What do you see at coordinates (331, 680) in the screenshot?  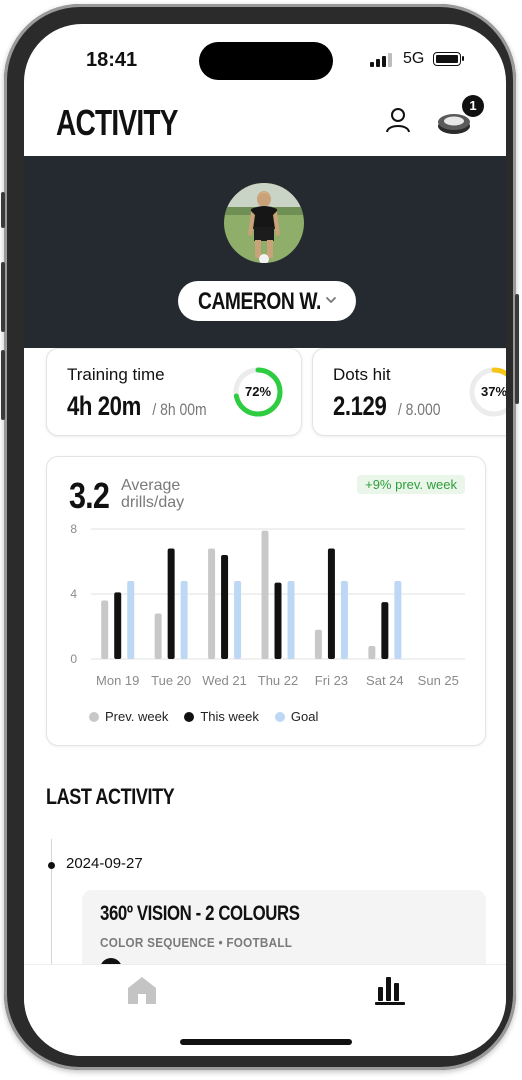 I see `x-tick-label: Fri 23` at bounding box center [331, 680].